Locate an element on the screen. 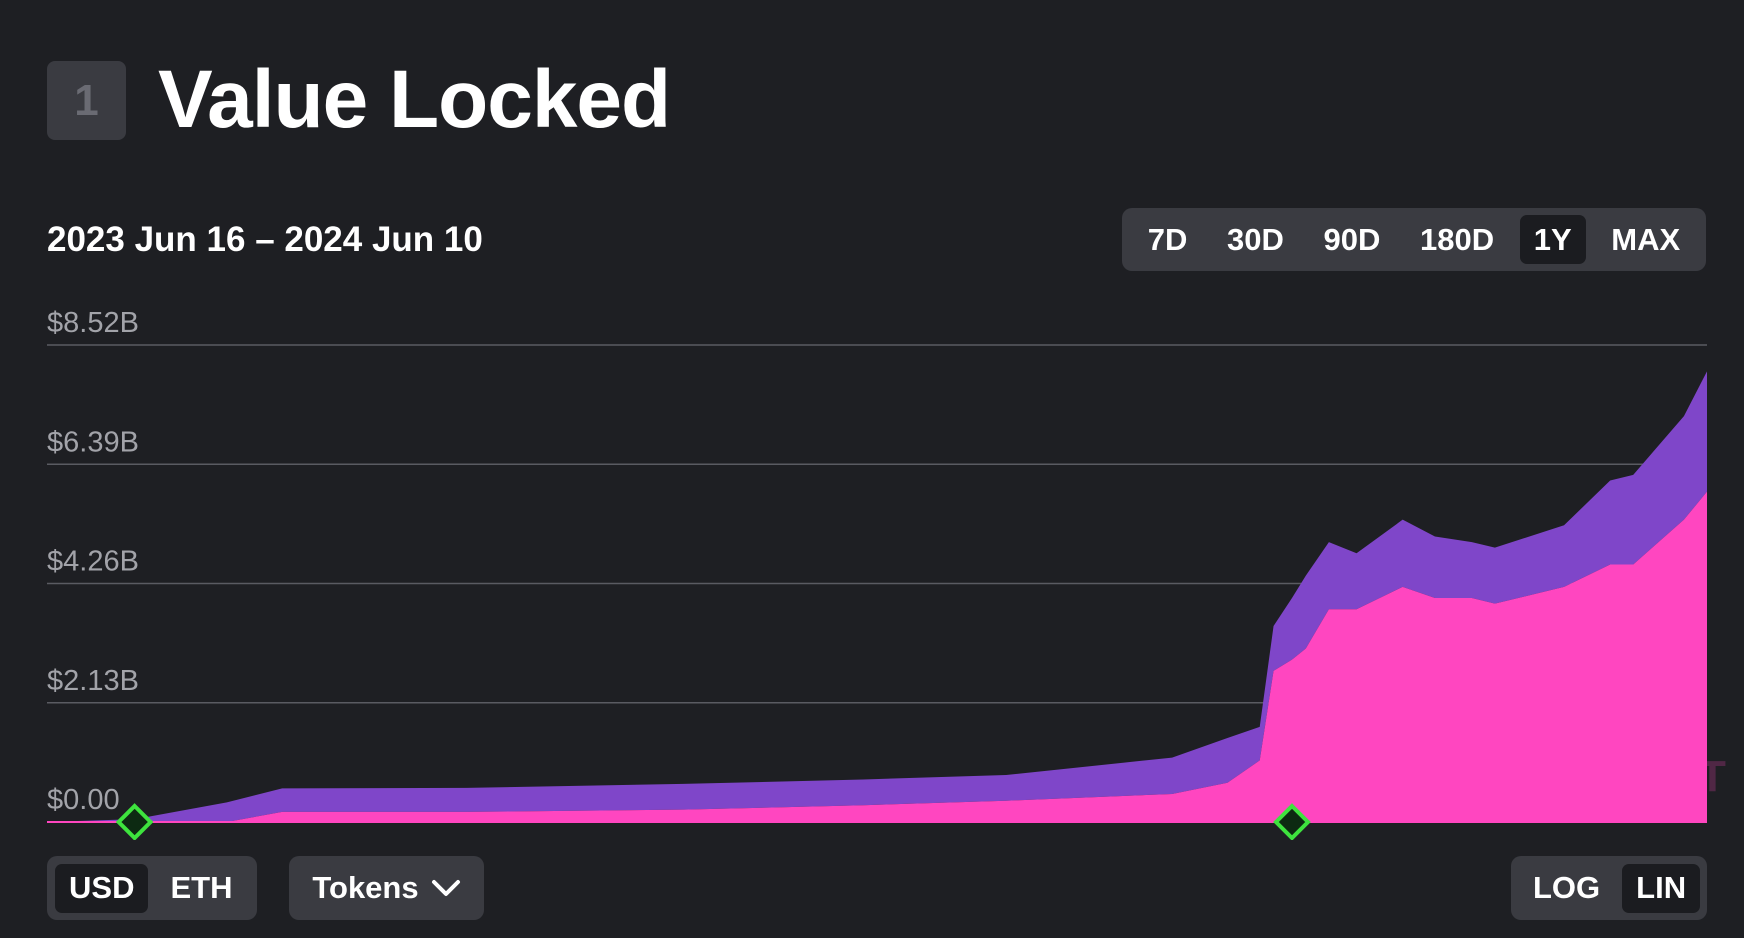  chevron-down-icon is located at coordinates (445, 888).